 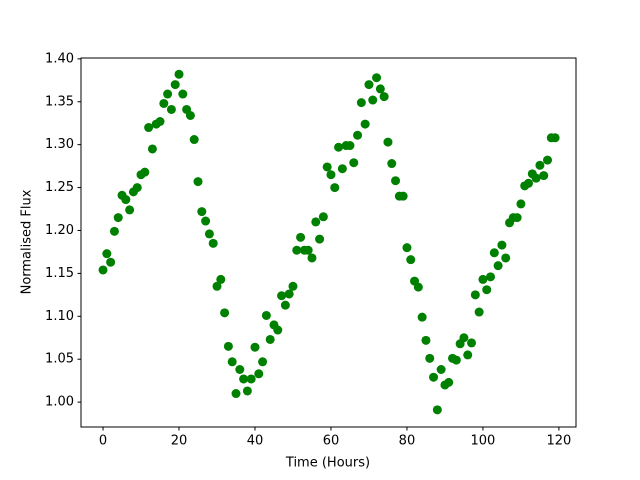 I want to click on y-tick-label: 1.40, so click(x=59, y=58).